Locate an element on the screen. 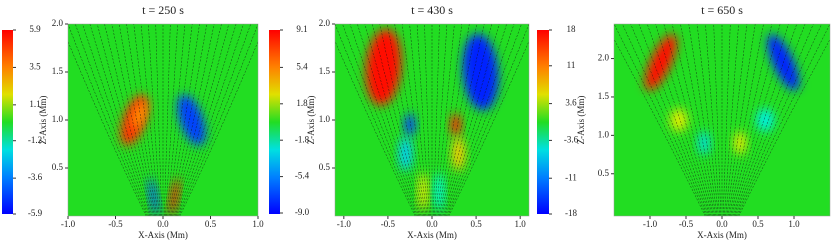 This screenshot has width=831, height=242. colorbar-tick-label: 3.5 is located at coordinates (35, 66).